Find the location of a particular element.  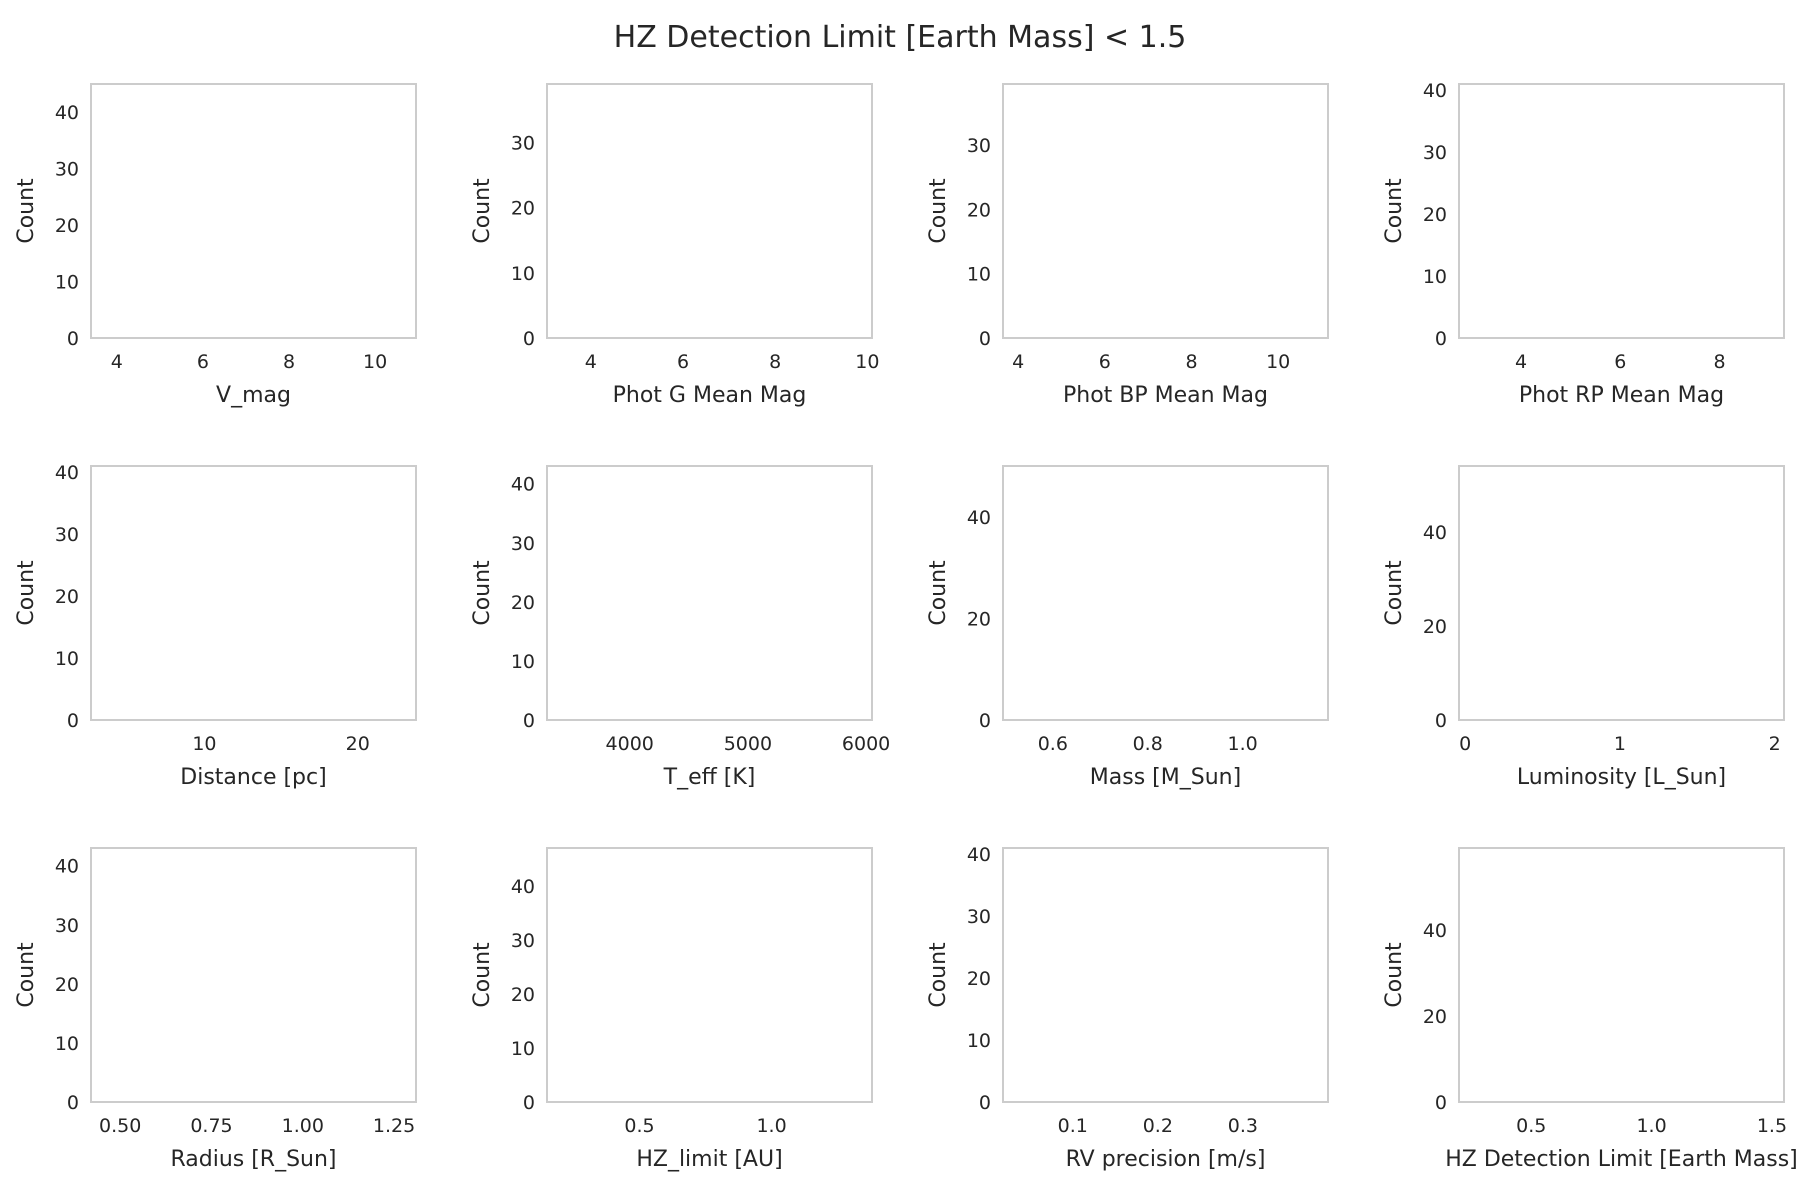

x-tick-label: 1 is located at coordinates (1620, 744).